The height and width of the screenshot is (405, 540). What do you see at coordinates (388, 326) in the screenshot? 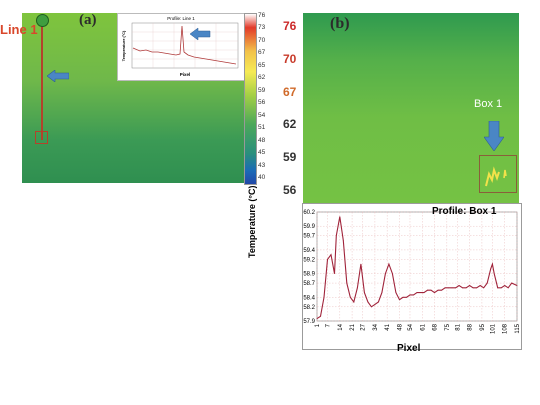
I see `x-tick-label: 41` at bounding box center [388, 326].